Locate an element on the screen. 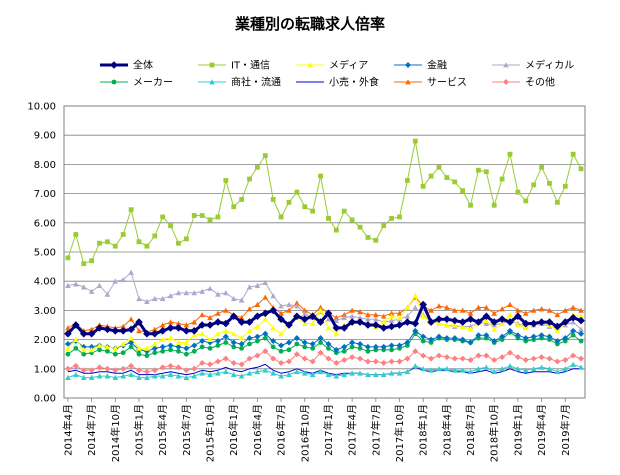 The height and width of the screenshot is (475, 620). x-tick-label: 2014年7月 is located at coordinates (91, 430).